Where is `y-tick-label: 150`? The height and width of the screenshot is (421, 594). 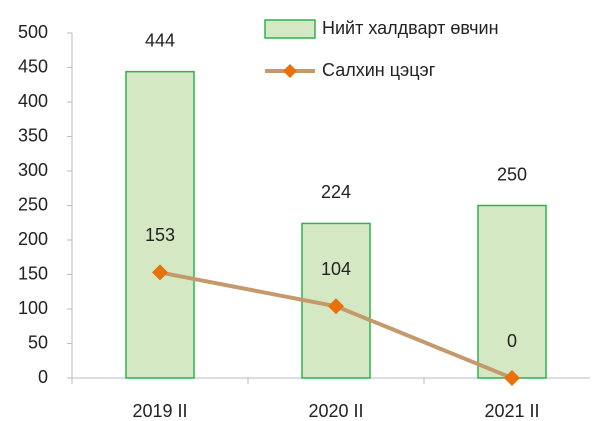
y-tick-label: 150 is located at coordinates (33, 273).